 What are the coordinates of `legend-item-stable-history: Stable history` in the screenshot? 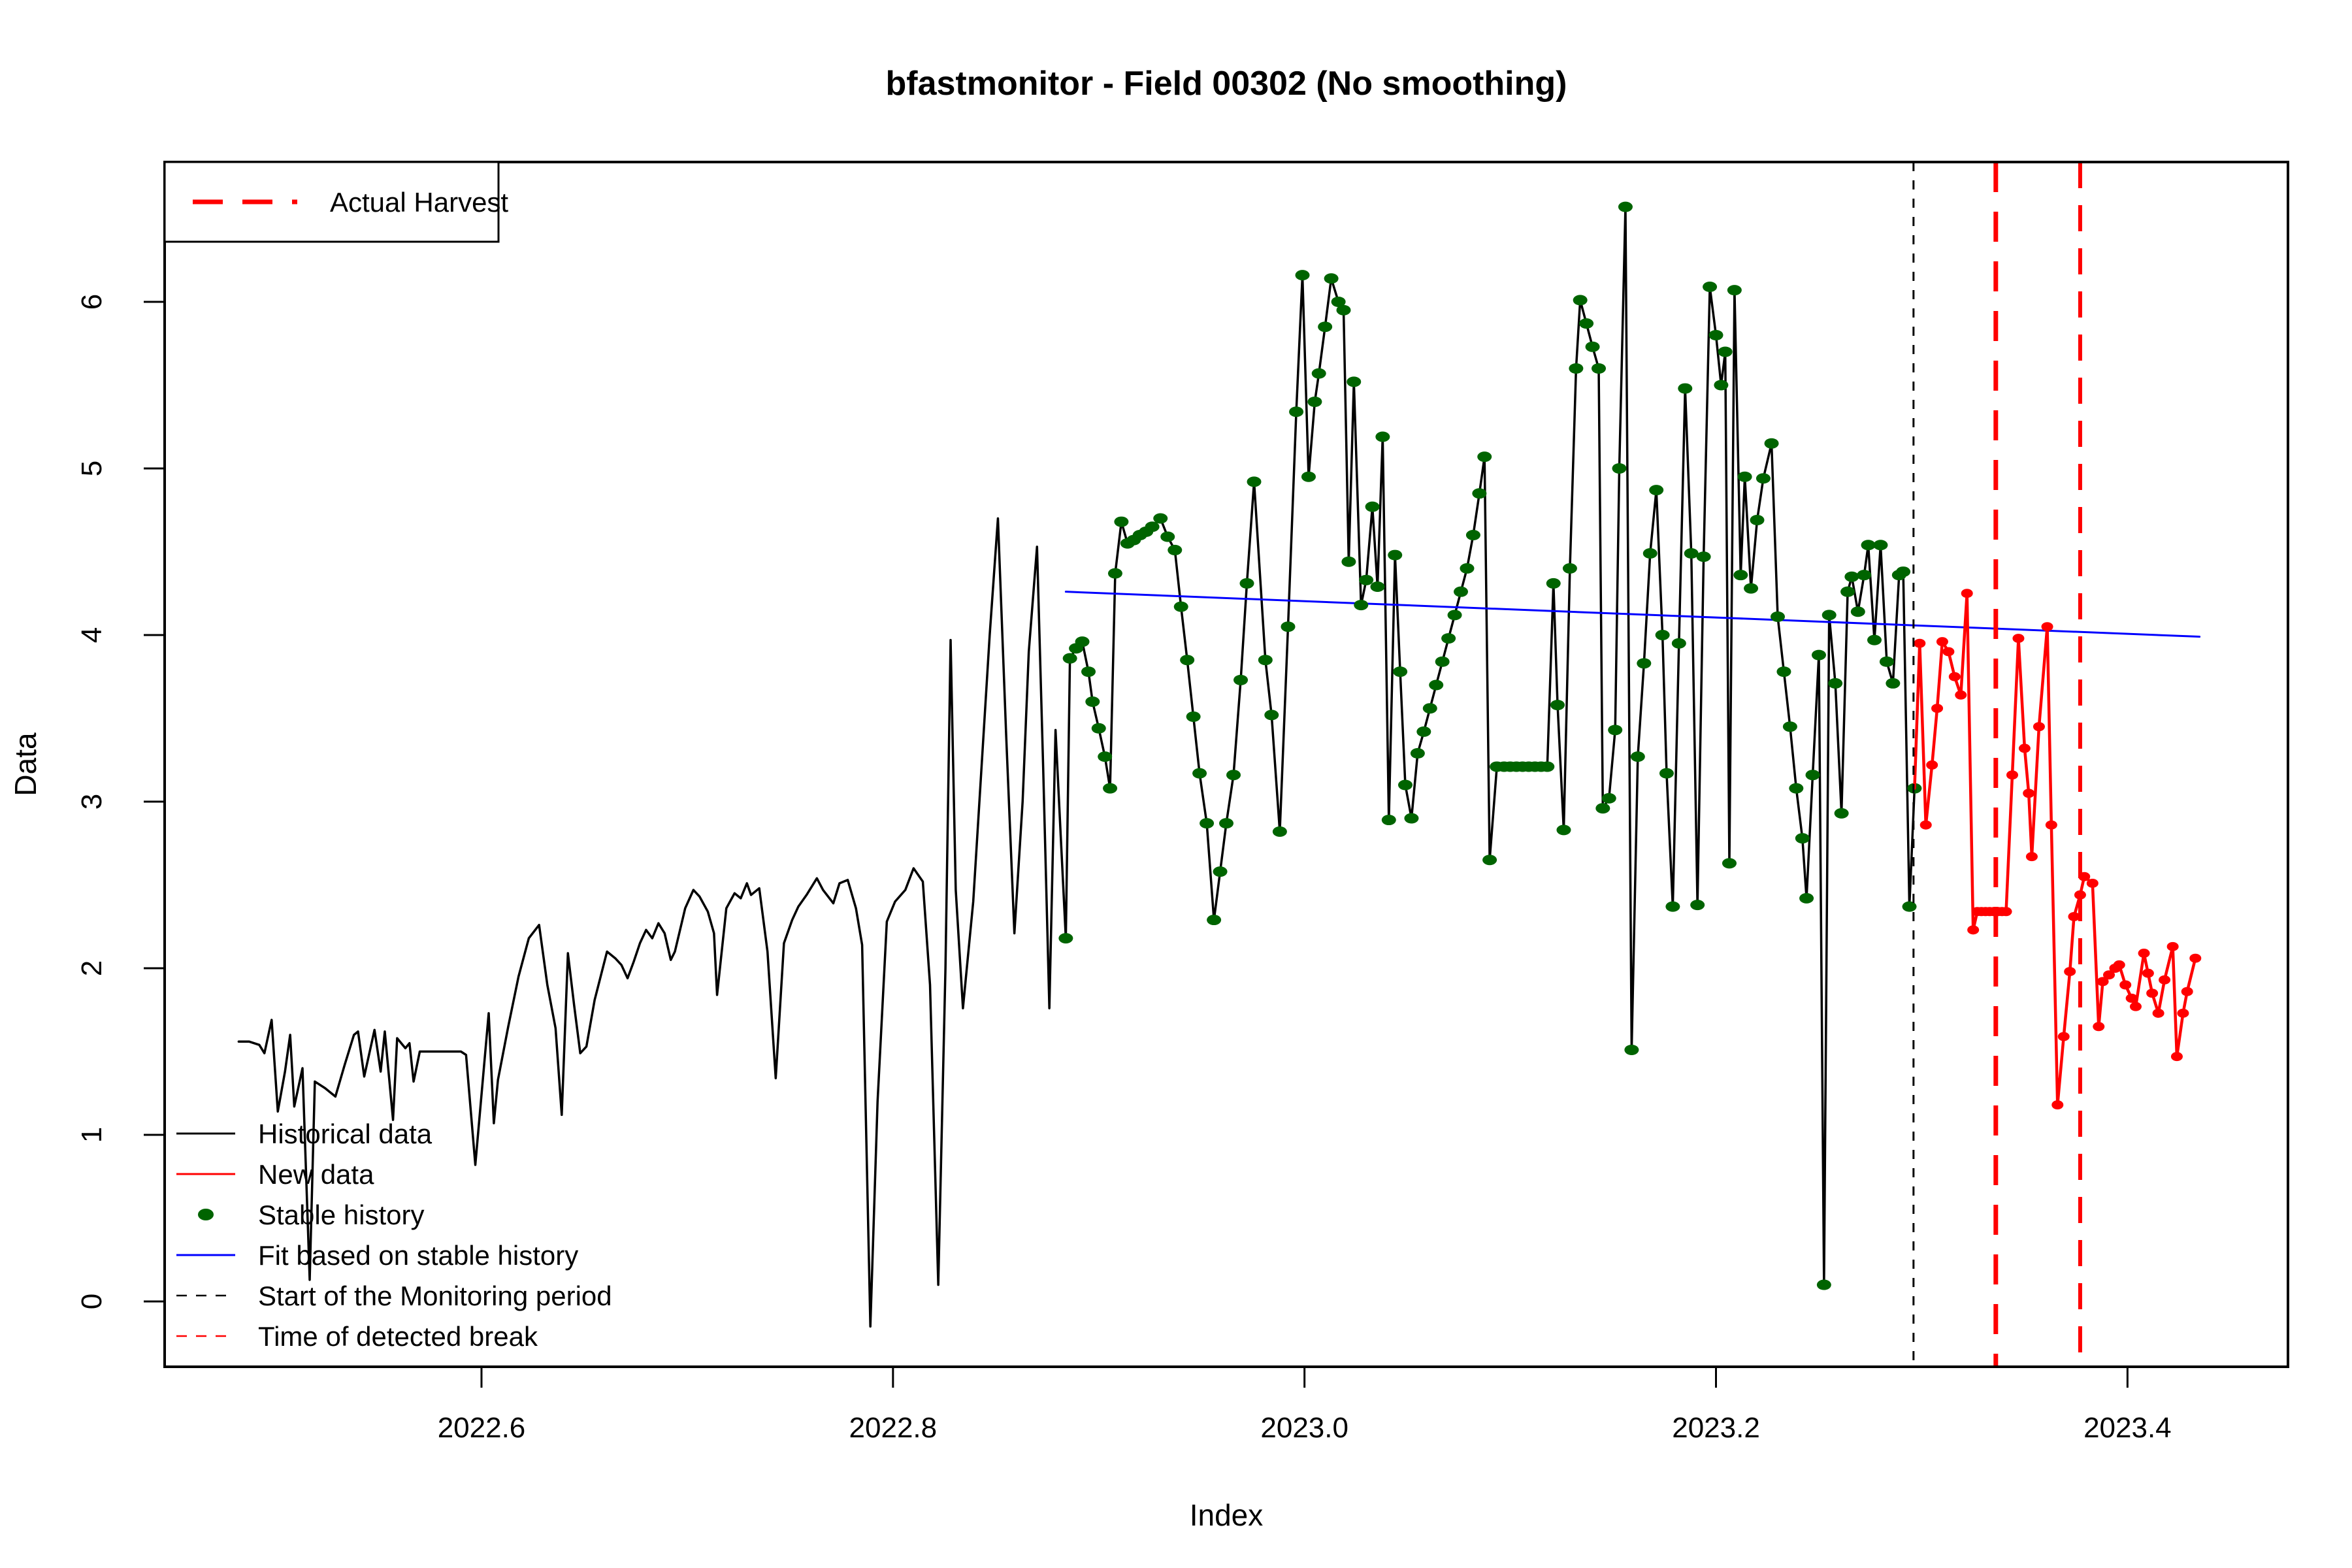 It's located at (341, 1215).